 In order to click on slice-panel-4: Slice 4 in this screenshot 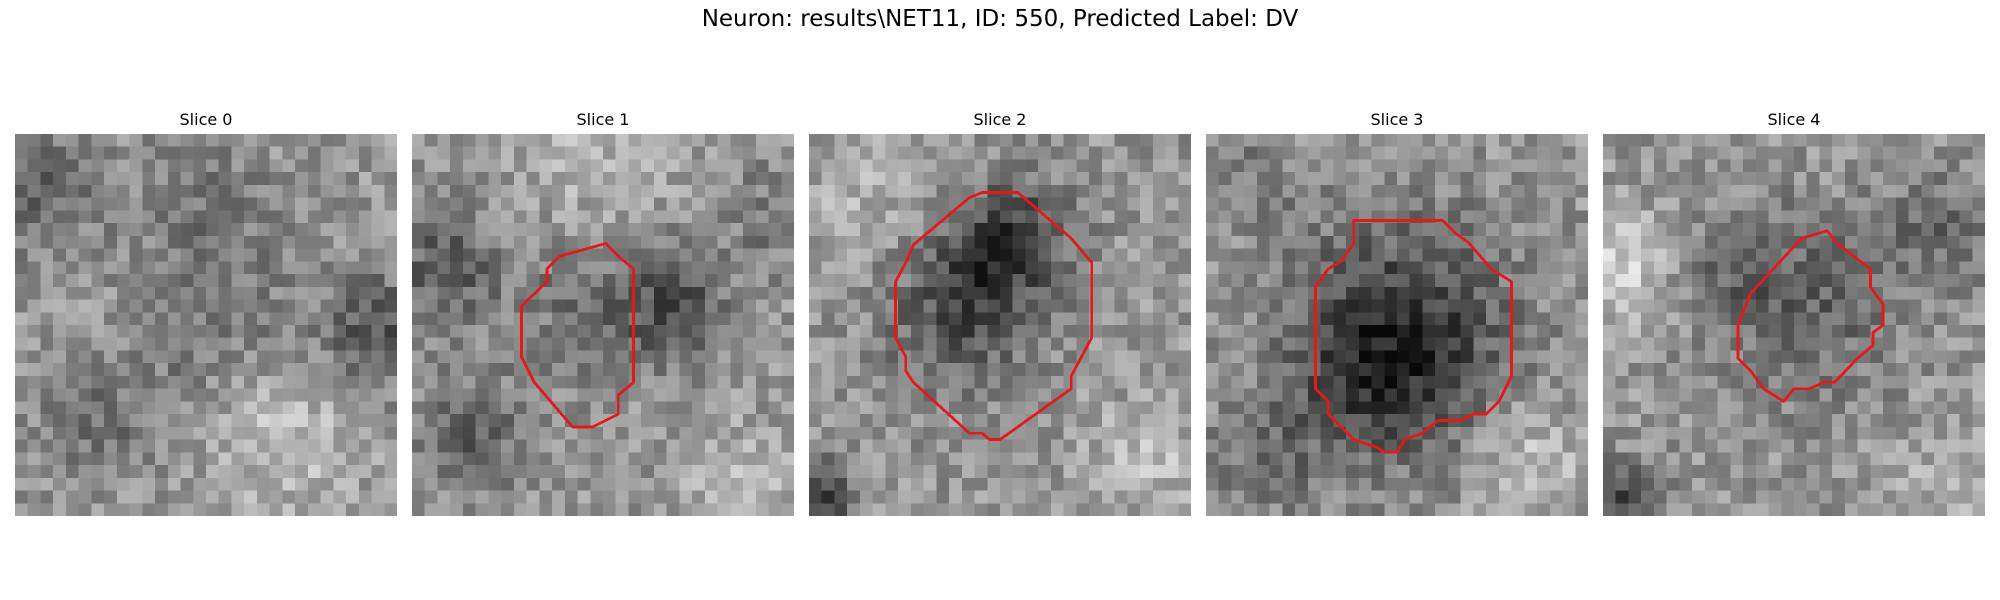, I will do `click(1794, 312)`.